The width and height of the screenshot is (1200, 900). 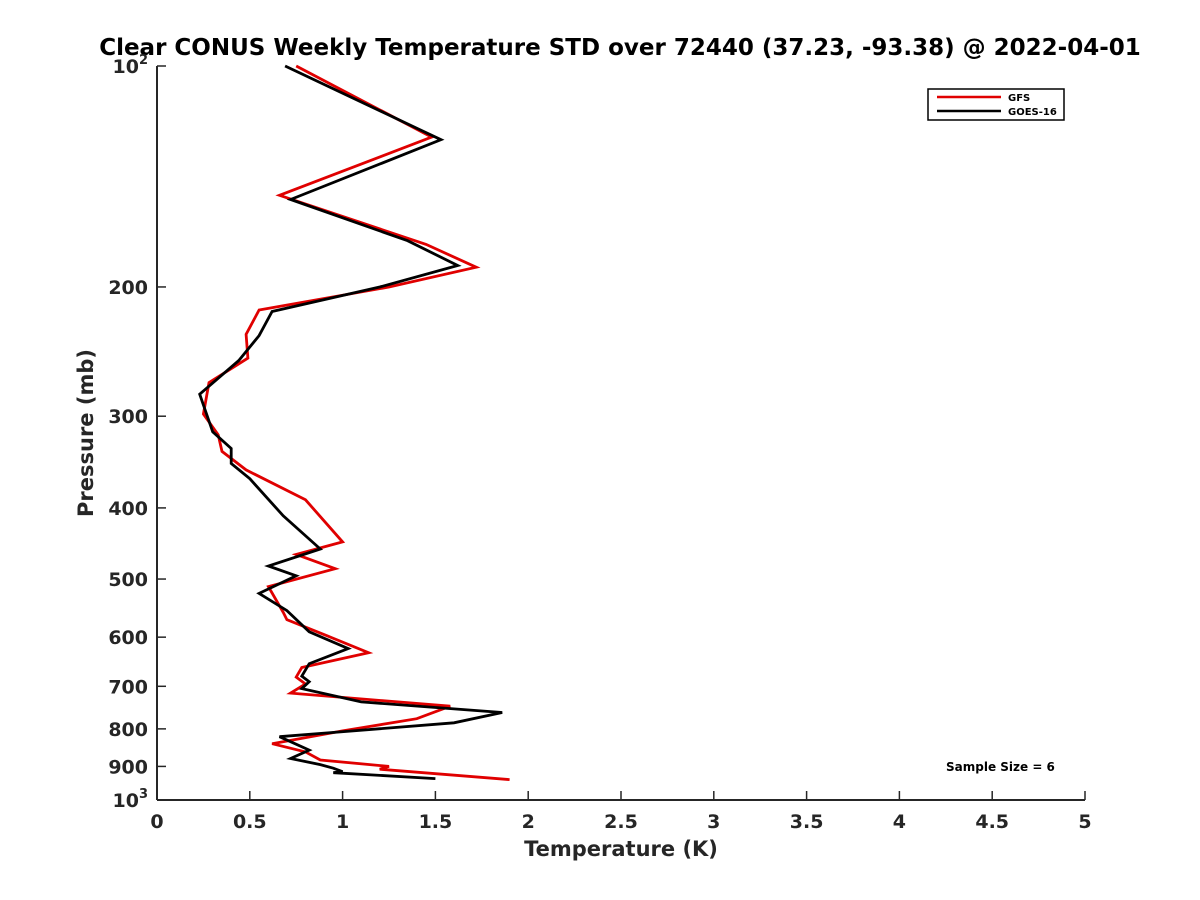 What do you see at coordinates (128, 687) in the screenshot?
I see `y-tick-label: 700` at bounding box center [128, 687].